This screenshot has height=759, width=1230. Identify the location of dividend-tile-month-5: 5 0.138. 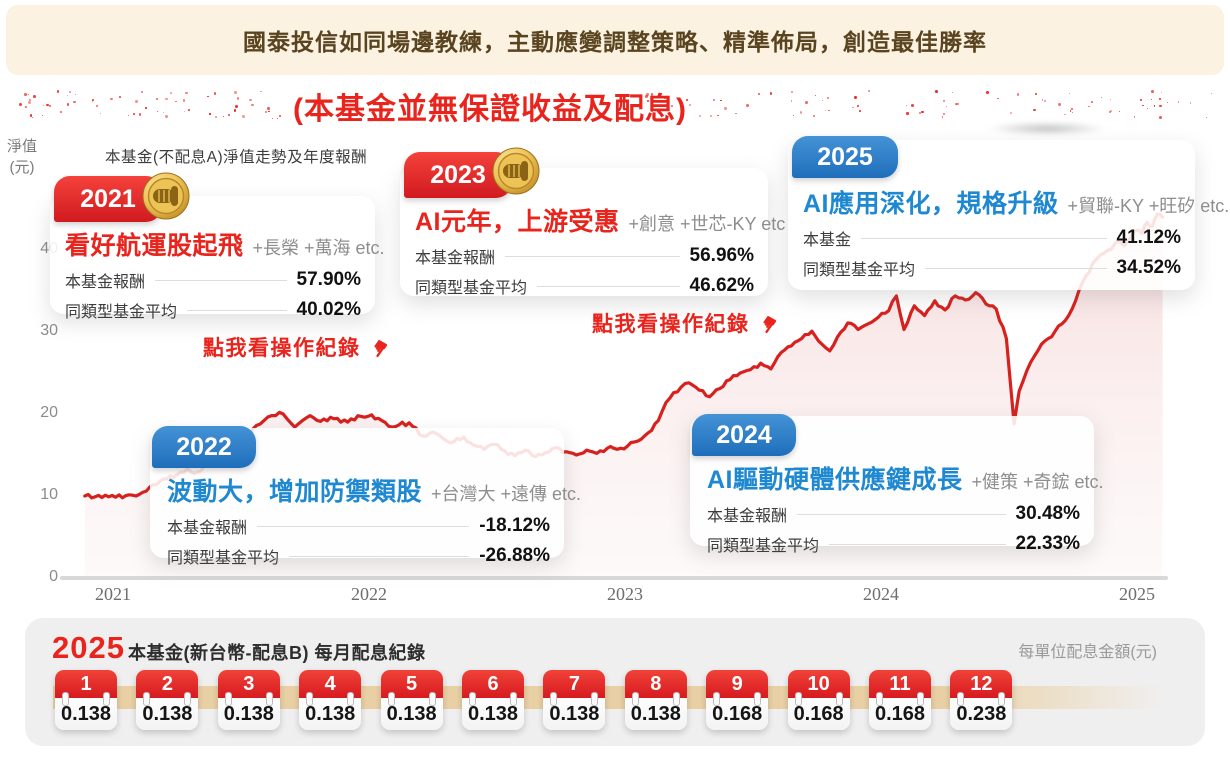
(411, 700).